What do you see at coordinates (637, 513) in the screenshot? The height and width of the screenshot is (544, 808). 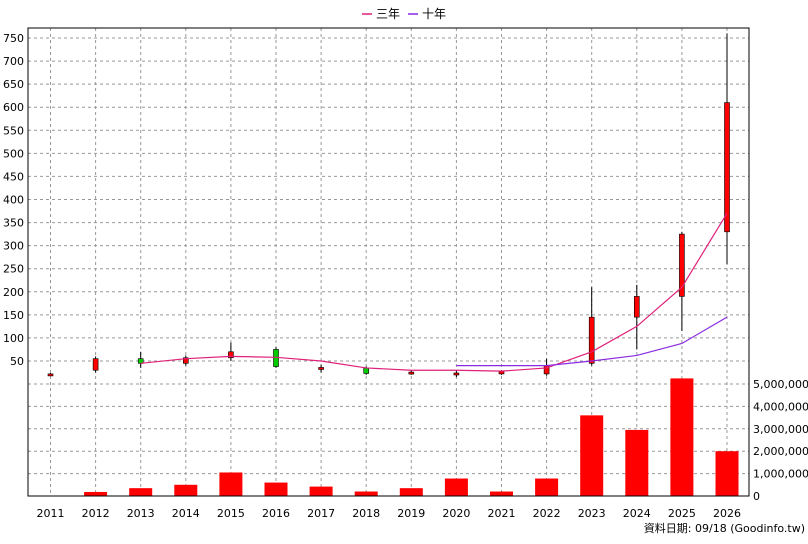 I see `x-tick-label: 2024` at bounding box center [637, 513].